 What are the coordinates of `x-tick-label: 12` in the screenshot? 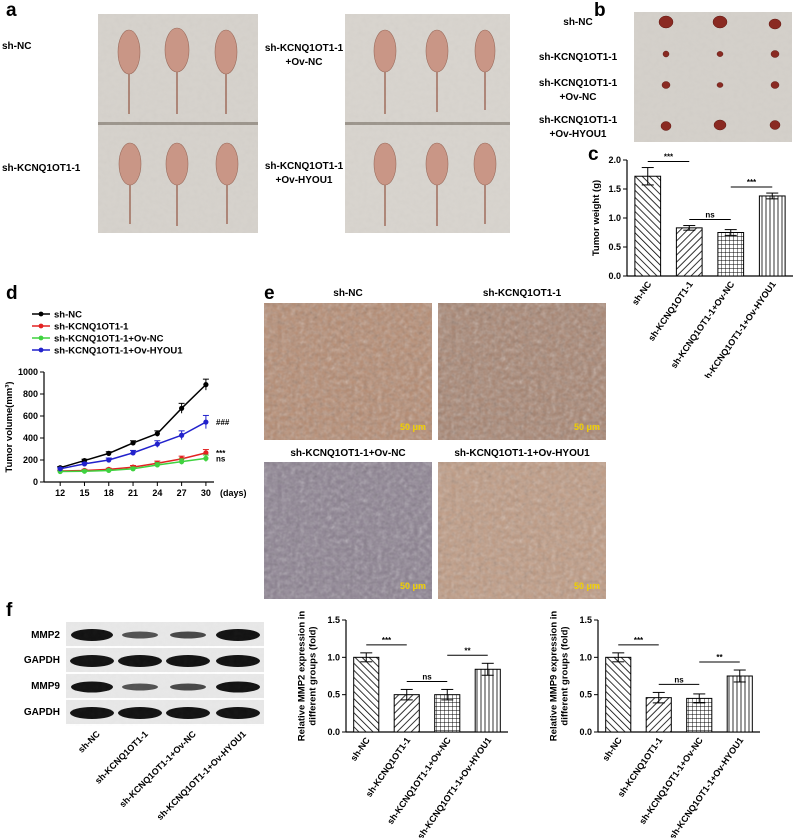 It's located at (60, 493).